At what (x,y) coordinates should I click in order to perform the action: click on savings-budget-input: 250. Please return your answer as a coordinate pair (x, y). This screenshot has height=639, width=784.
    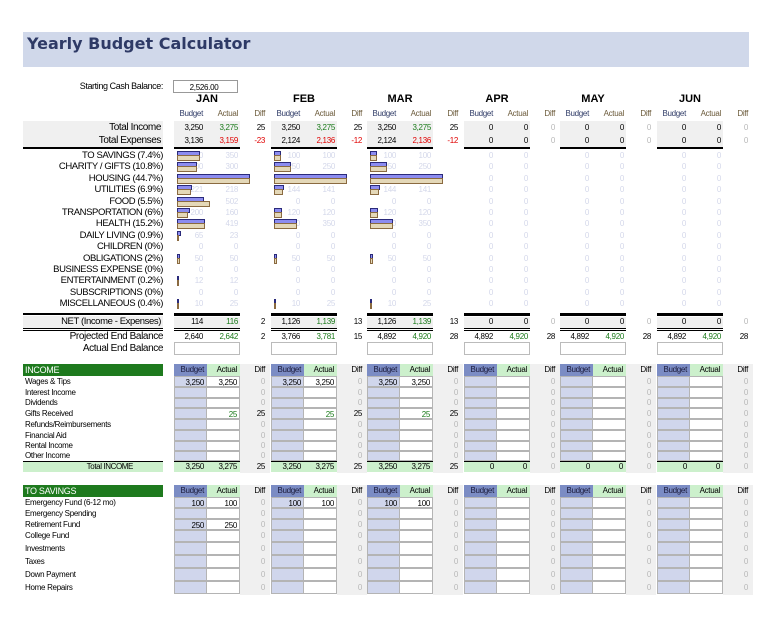
    Looking at the image, I should click on (190, 524).